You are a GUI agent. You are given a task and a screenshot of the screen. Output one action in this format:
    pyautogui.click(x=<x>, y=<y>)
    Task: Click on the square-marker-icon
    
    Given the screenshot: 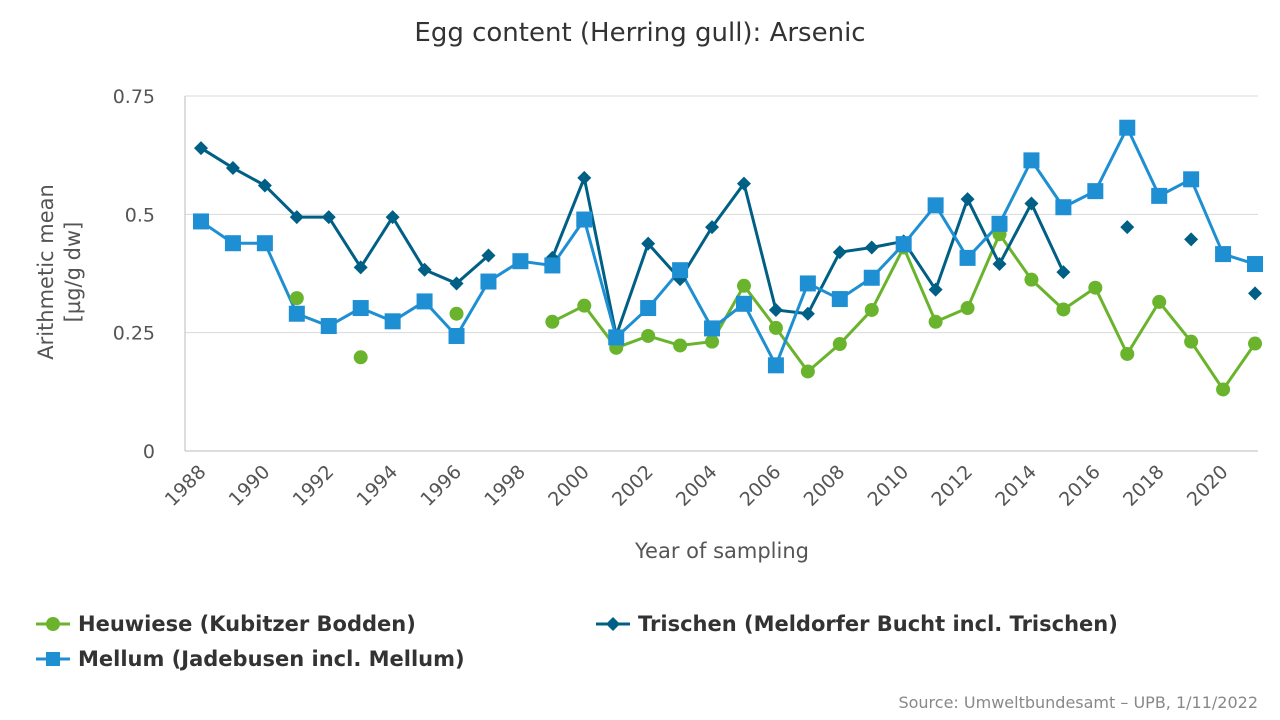 What is the action you would take?
    pyautogui.click(x=53, y=659)
    